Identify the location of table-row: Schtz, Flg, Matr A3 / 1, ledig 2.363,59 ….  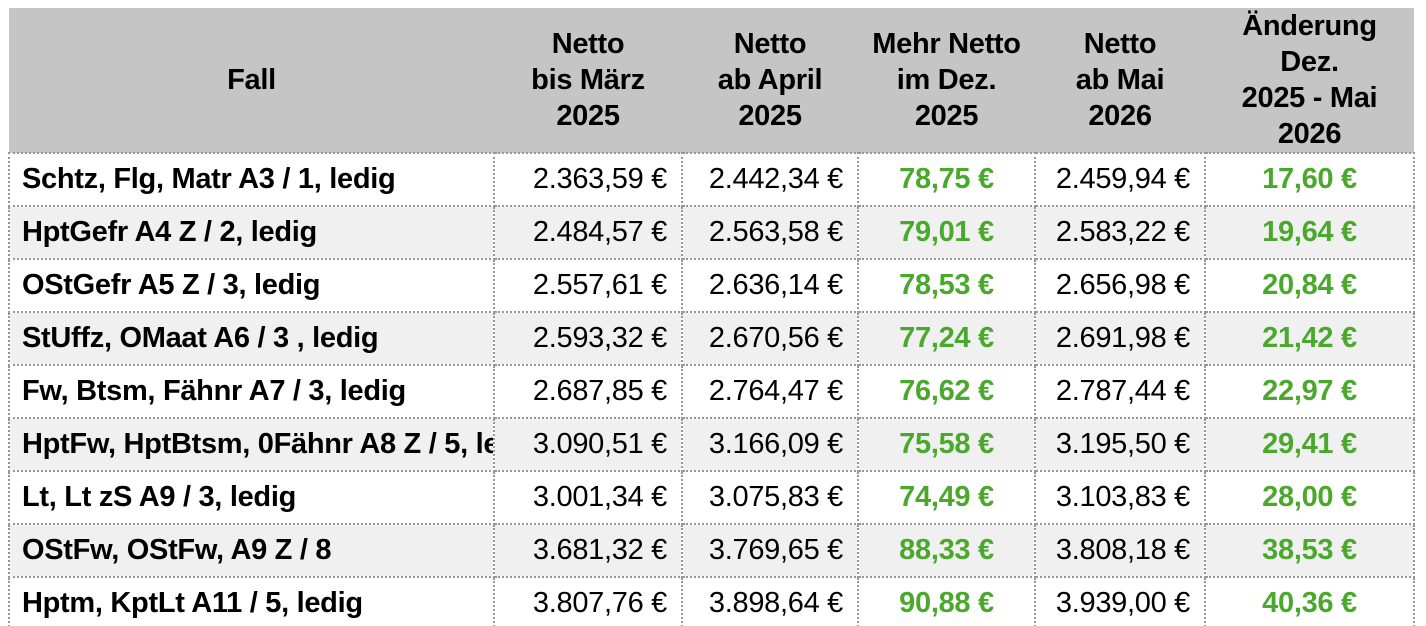
(711, 179).